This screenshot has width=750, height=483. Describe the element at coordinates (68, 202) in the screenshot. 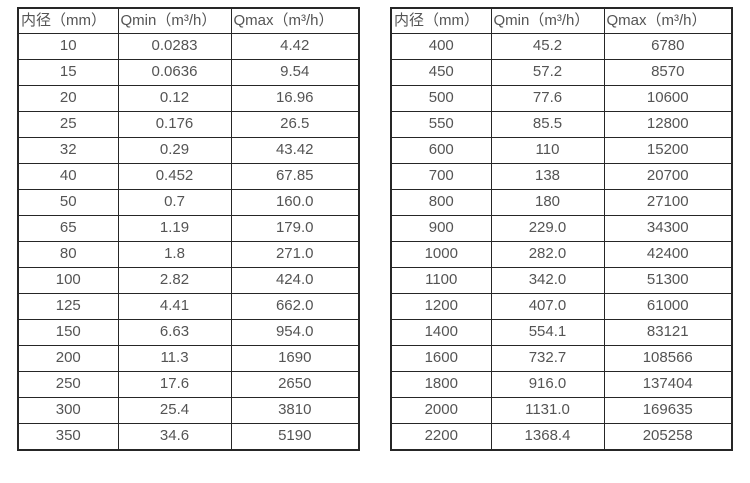

I see `table-cell: 50` at that location.